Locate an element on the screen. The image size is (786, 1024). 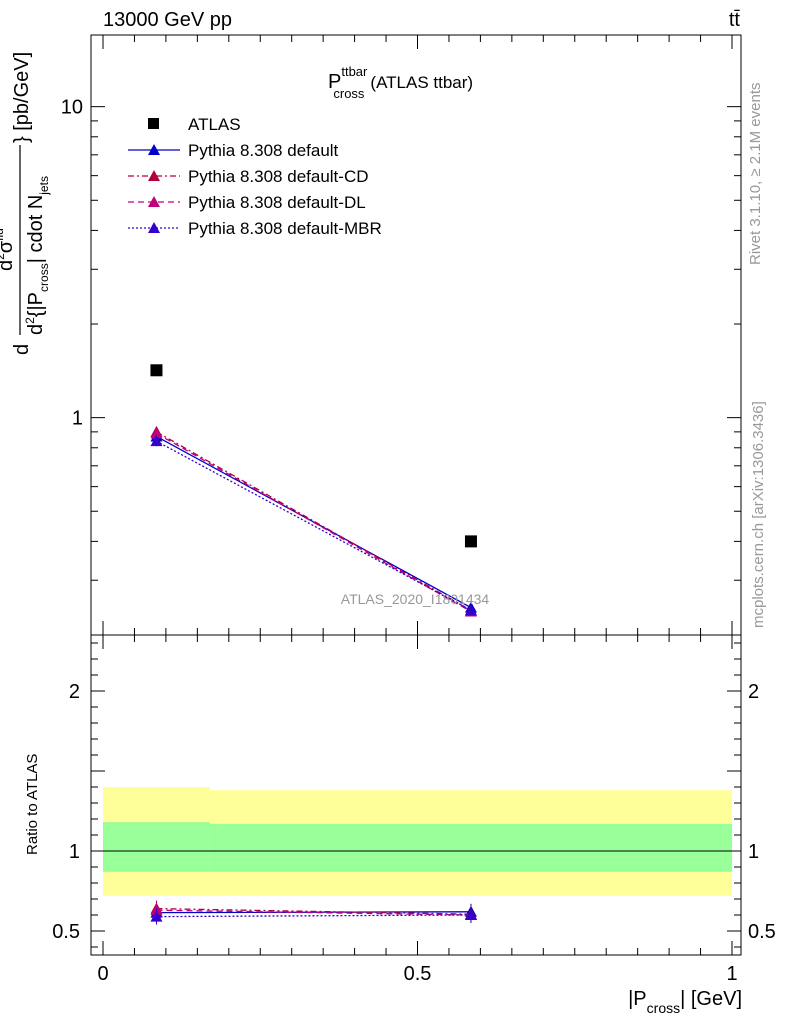
rivet-label: Rivet 3.1.10, ≥ 2.1M events is located at coordinates (755, 174).